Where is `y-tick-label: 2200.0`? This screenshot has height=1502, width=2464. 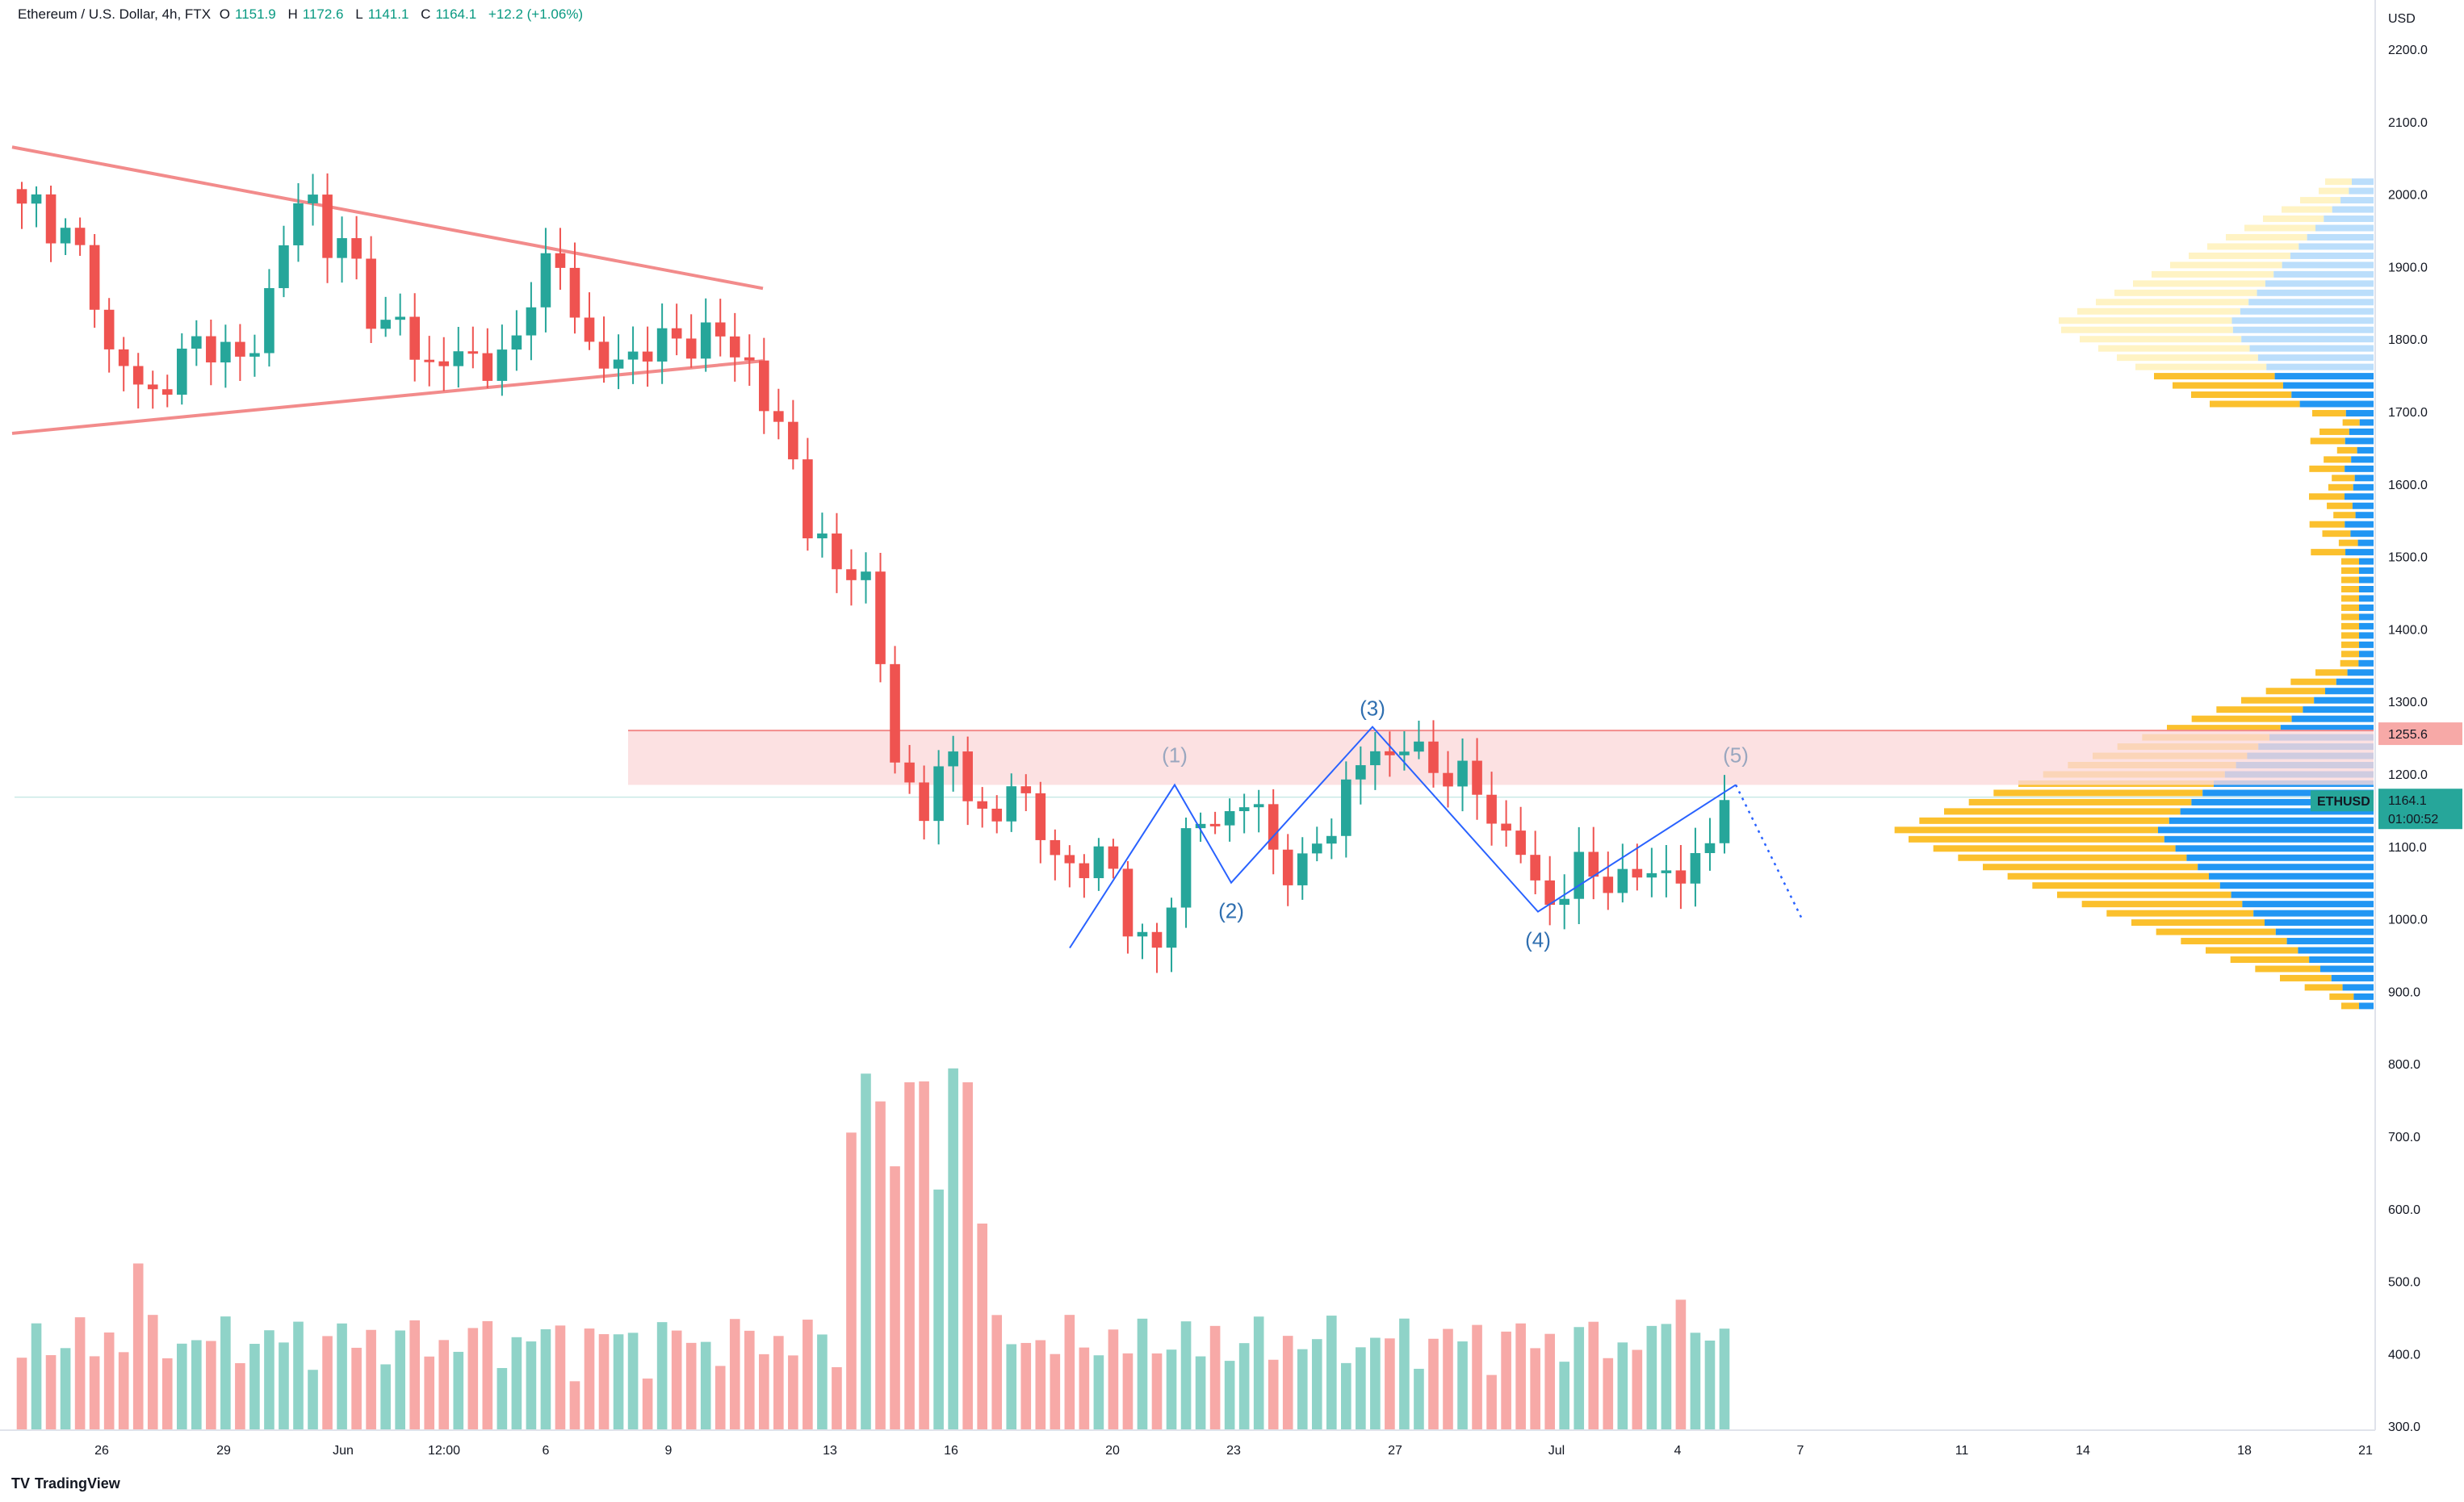
y-tick-label: 2200.0 is located at coordinates (2408, 50).